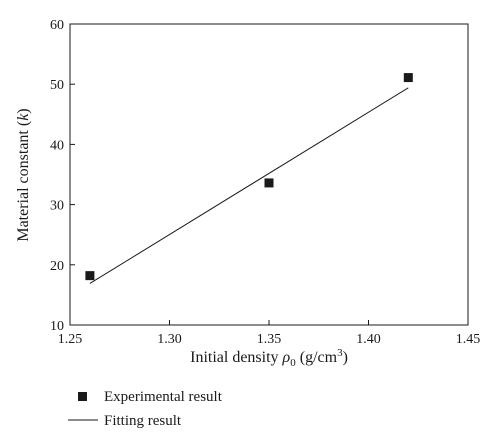 This screenshot has width=500, height=448. Describe the element at coordinates (57, 206) in the screenshot. I see `y-tick-label: 30` at that location.